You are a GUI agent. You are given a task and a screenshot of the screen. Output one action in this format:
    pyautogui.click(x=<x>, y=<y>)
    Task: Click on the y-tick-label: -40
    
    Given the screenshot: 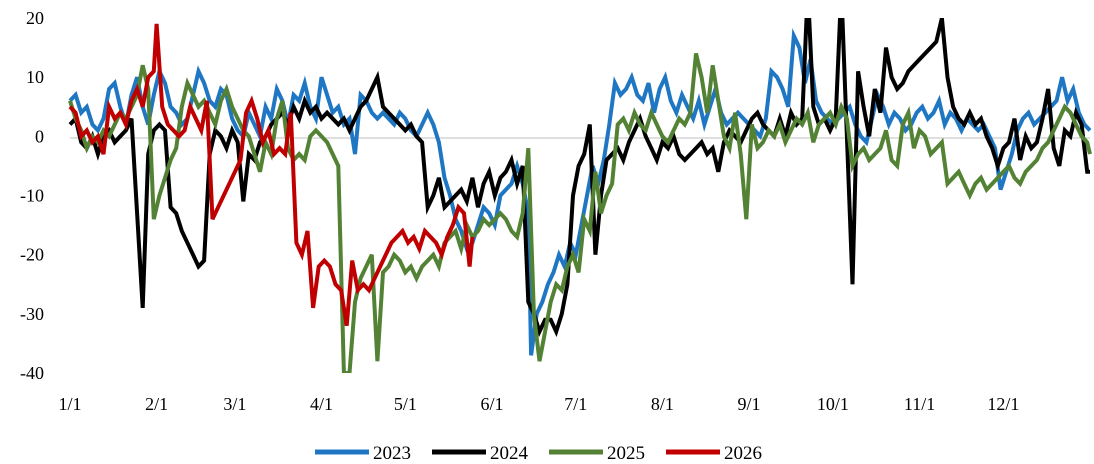 What is the action you would take?
    pyautogui.click(x=32, y=373)
    